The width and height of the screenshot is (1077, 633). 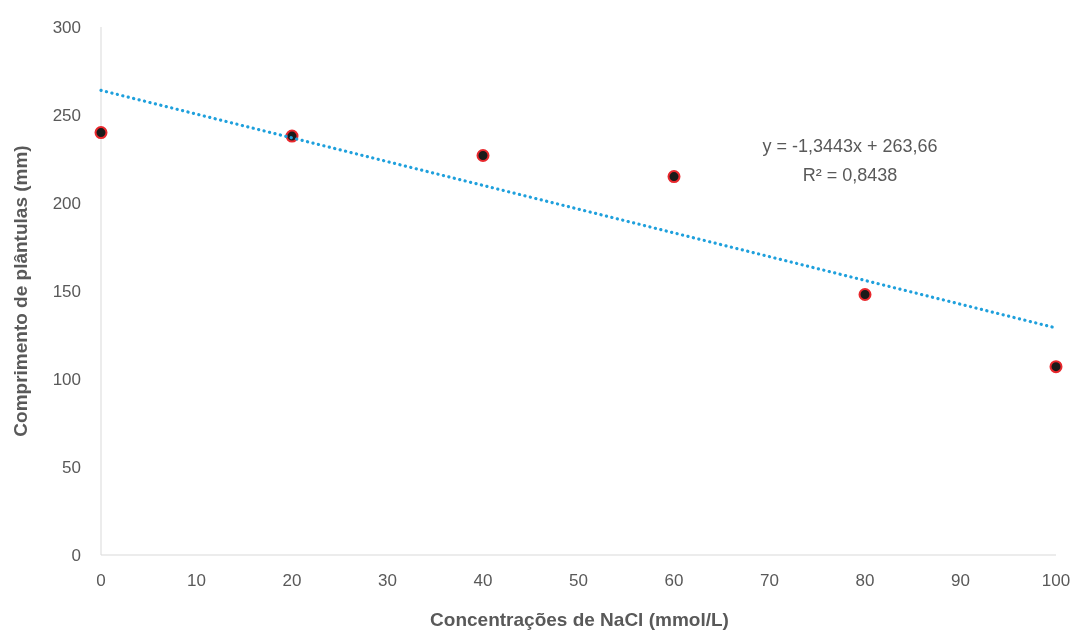 I want to click on y-tick-label: 250, so click(x=66, y=115).